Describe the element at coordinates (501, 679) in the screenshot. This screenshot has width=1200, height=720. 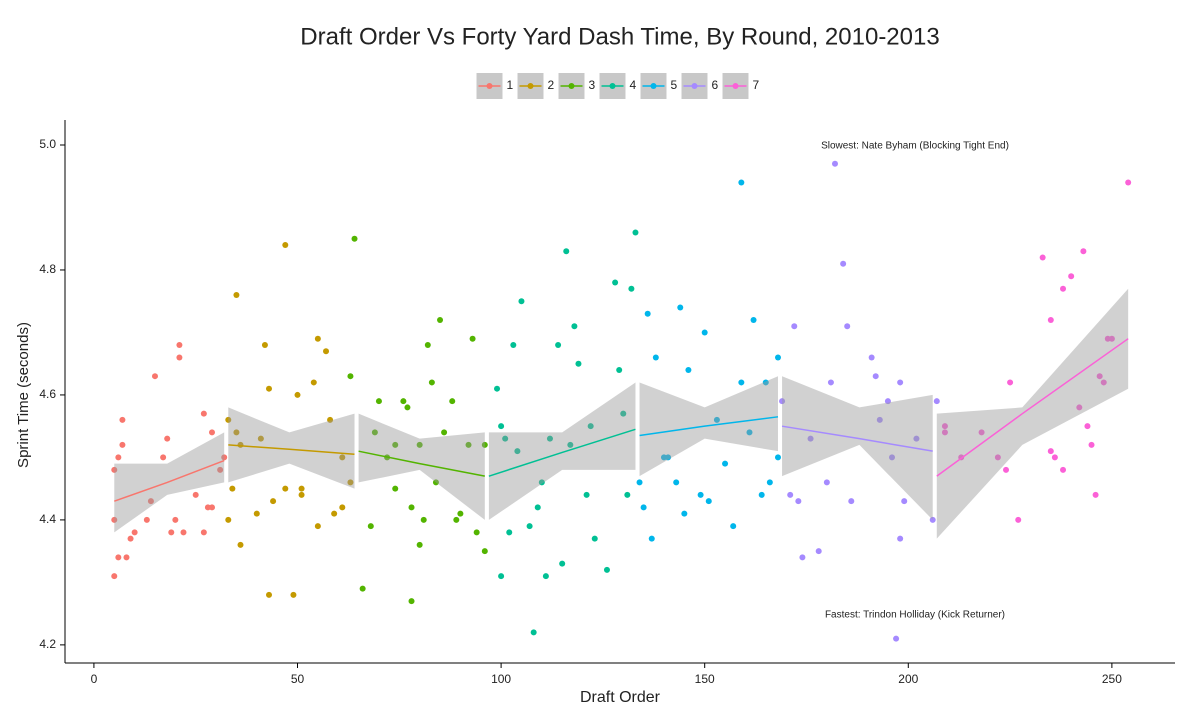
I see `x-tick-label: 100` at that location.